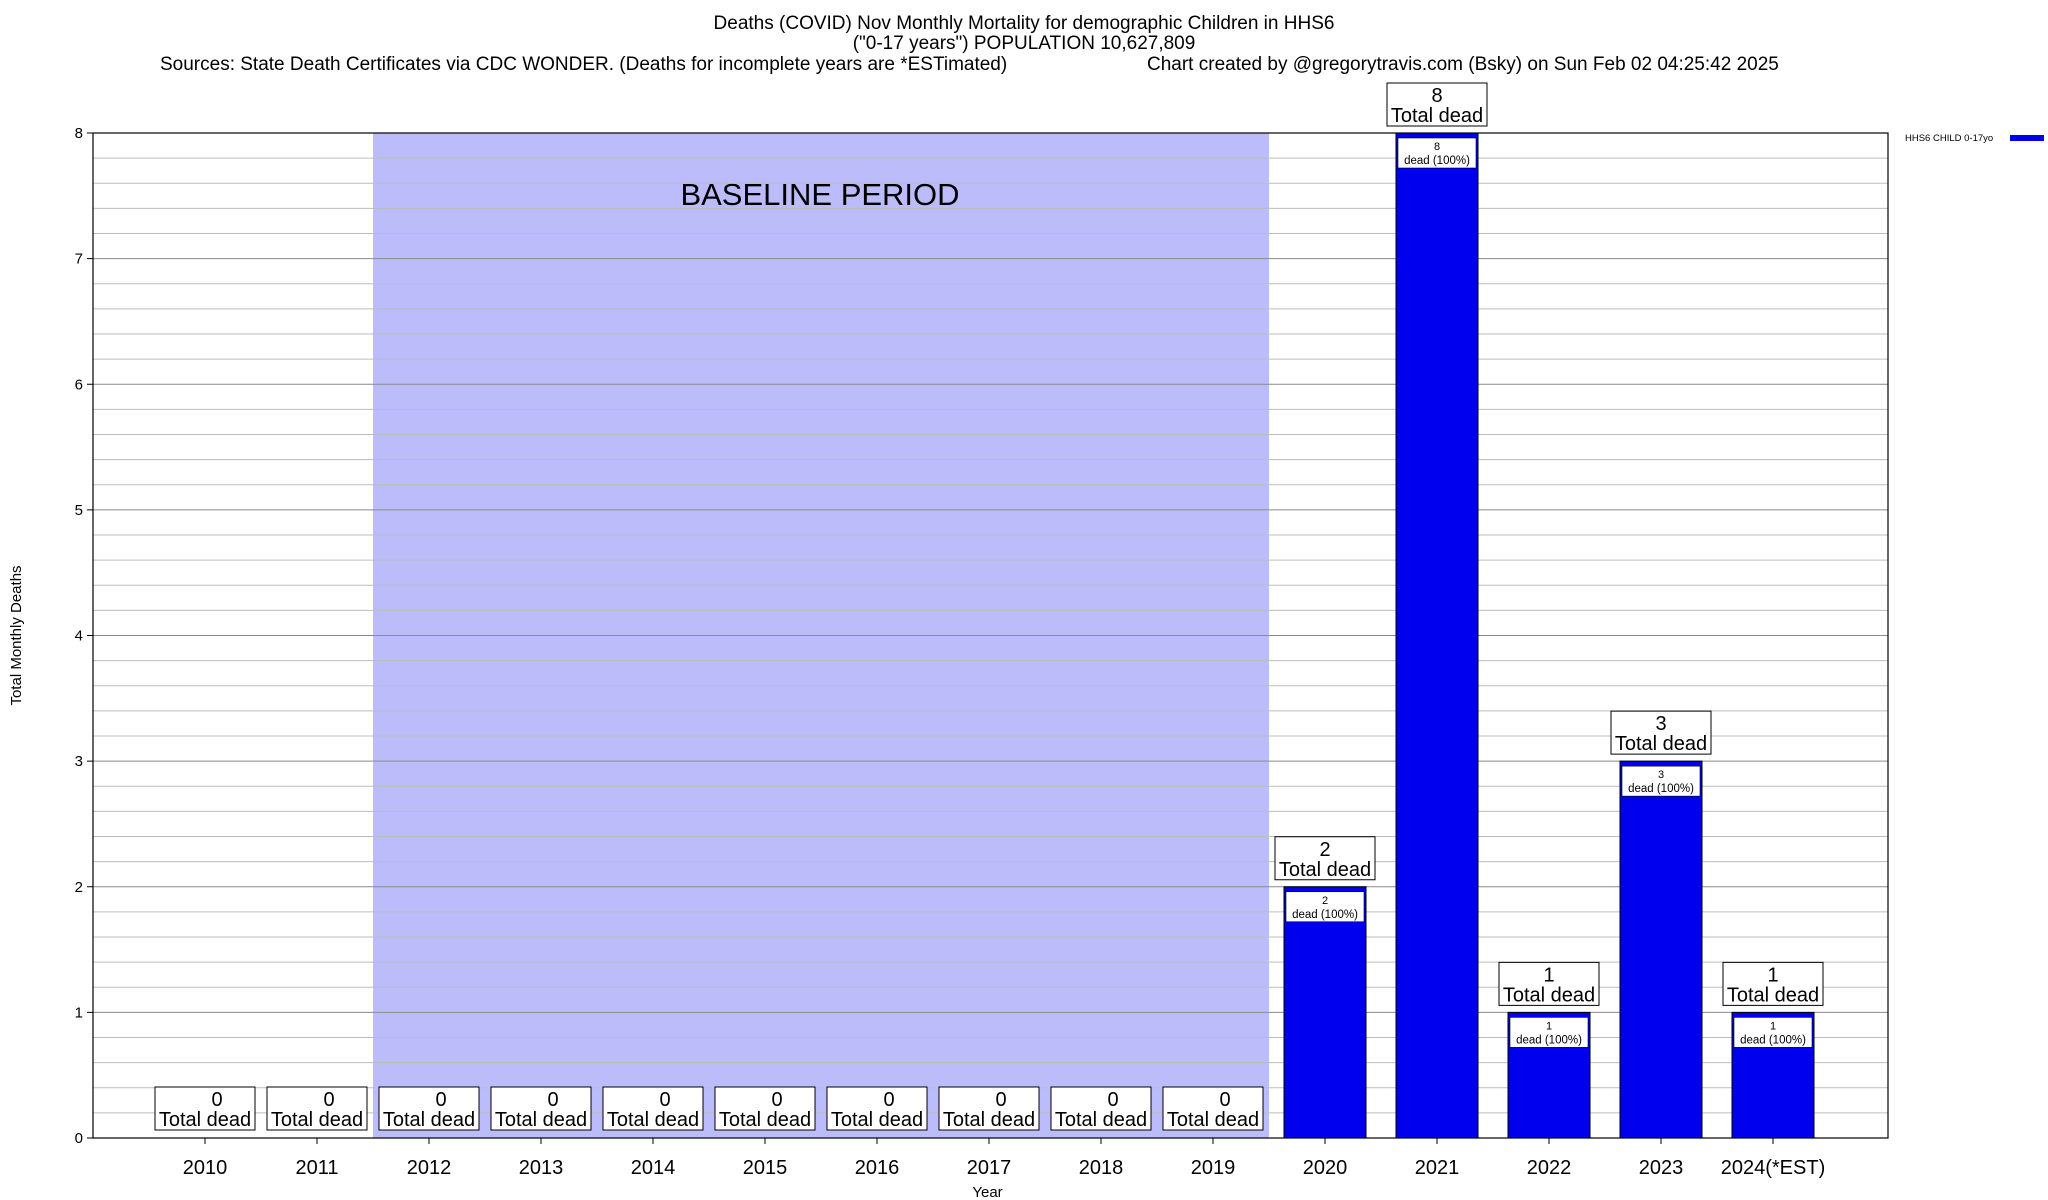  What do you see at coordinates (1325, 1168) in the screenshot?
I see `x-tick-label: 2020` at bounding box center [1325, 1168].